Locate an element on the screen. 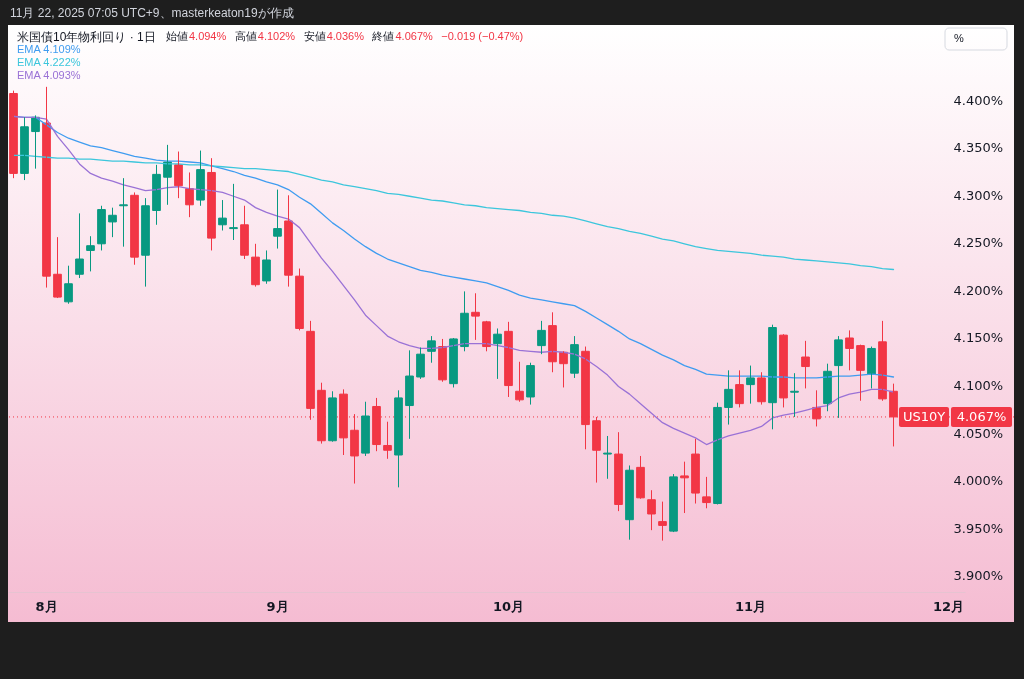 The image size is (1024, 679). chart-title: 米国債10年物利回り · 1日 is located at coordinates (86, 37).